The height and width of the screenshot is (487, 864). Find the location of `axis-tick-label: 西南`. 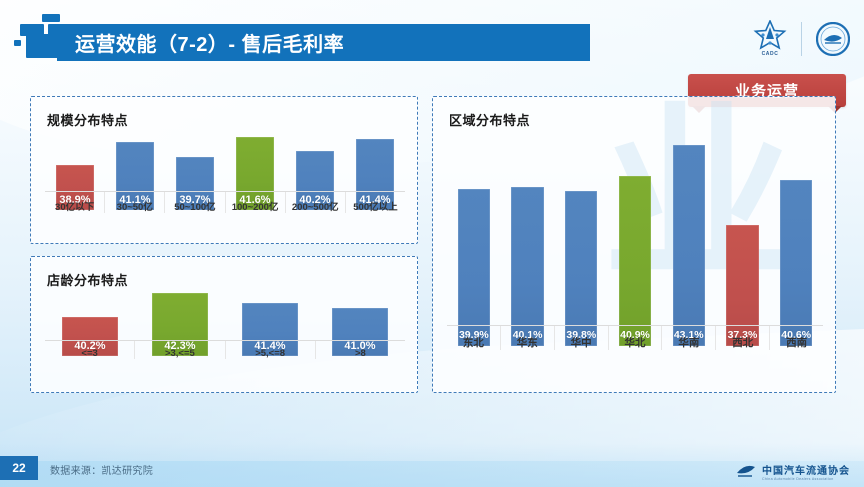

axis-tick-label: 西南 is located at coordinates (796, 338).